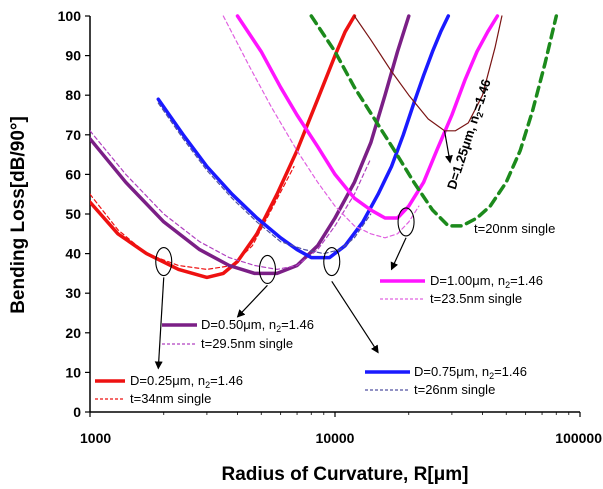  I want to click on legend-label-8: t=20nm single, so click(514, 228).